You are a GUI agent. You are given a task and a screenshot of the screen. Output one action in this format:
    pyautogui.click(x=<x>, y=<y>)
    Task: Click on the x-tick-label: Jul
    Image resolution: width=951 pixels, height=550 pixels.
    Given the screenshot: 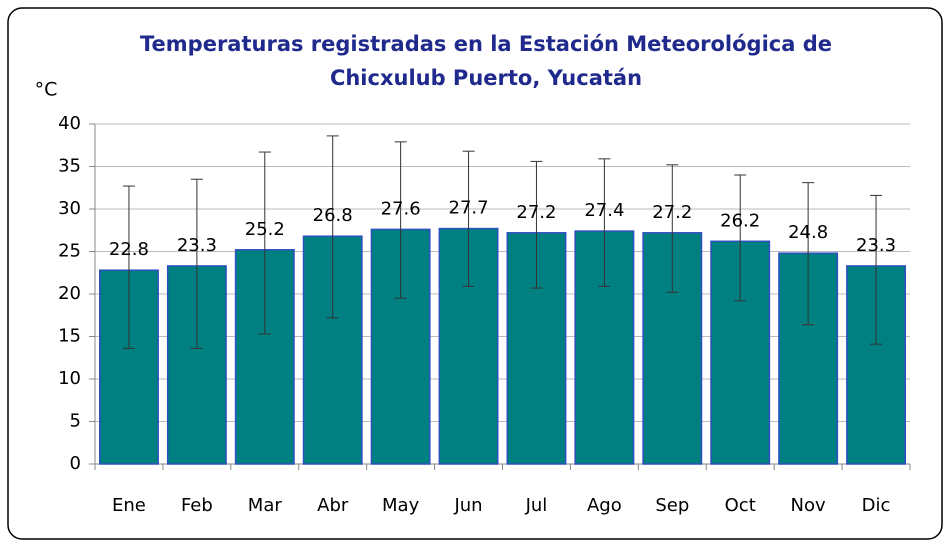 What is the action you would take?
    pyautogui.click(x=536, y=505)
    